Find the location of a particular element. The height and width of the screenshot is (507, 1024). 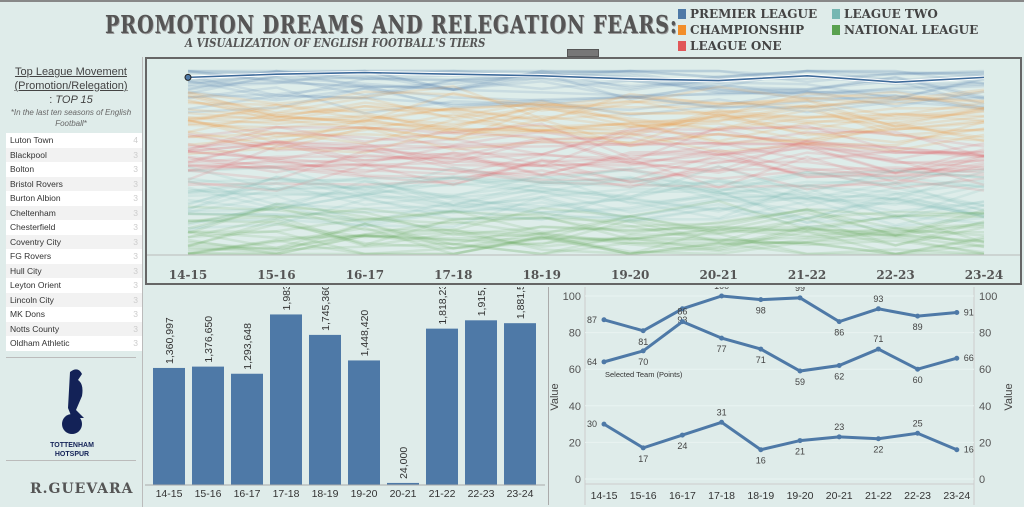

x-tick-label: 15-16 is located at coordinates (643, 496).